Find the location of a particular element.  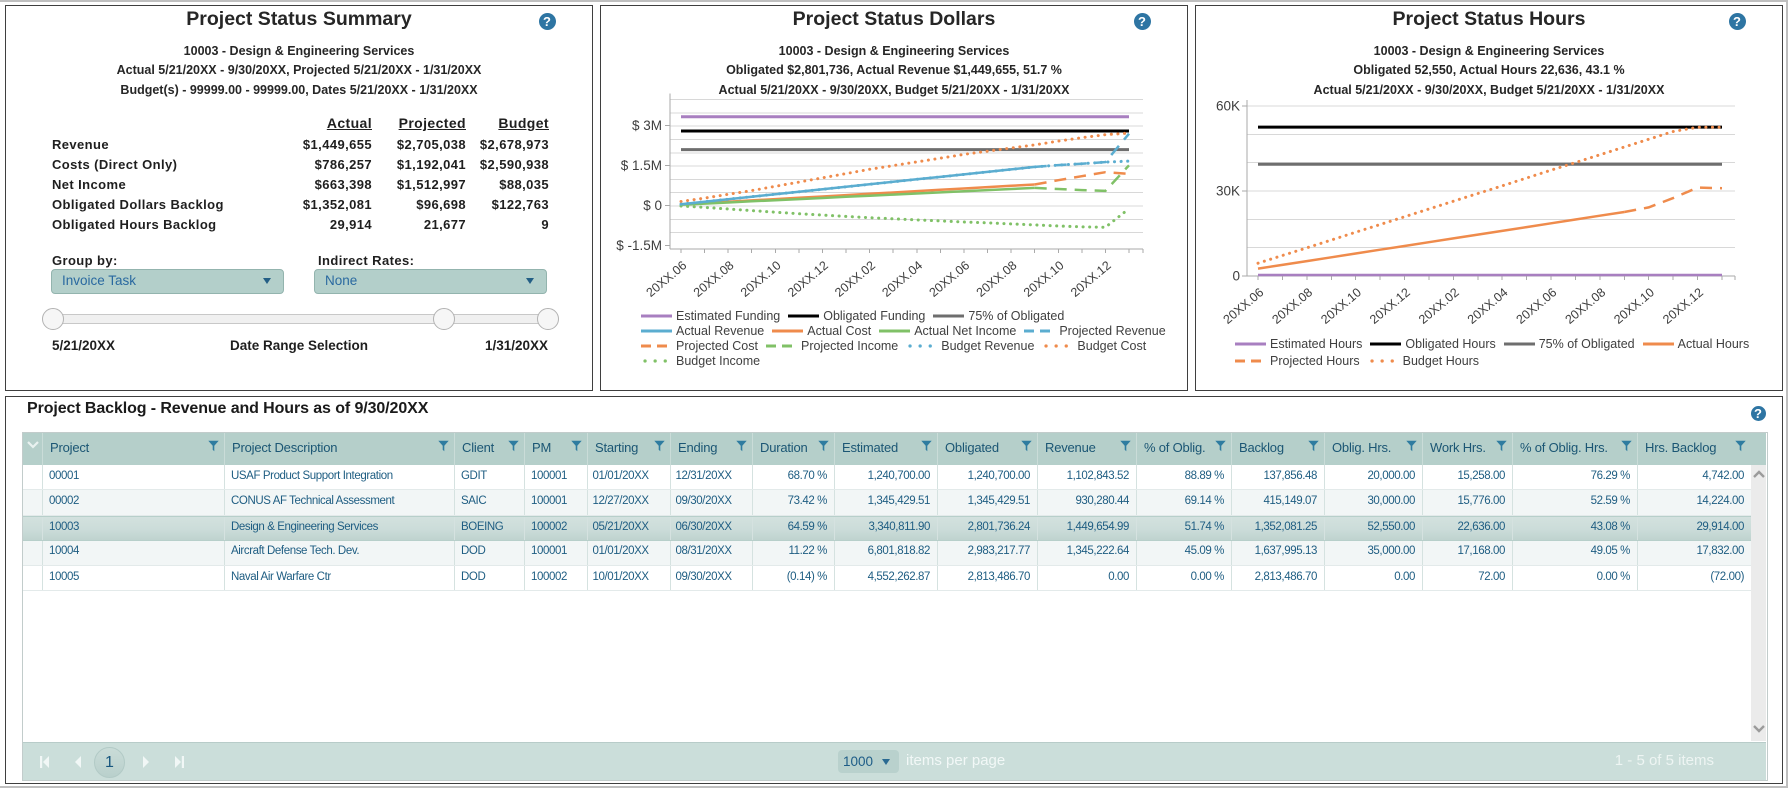

svg-text: $ 3M is located at coordinates (647, 125).